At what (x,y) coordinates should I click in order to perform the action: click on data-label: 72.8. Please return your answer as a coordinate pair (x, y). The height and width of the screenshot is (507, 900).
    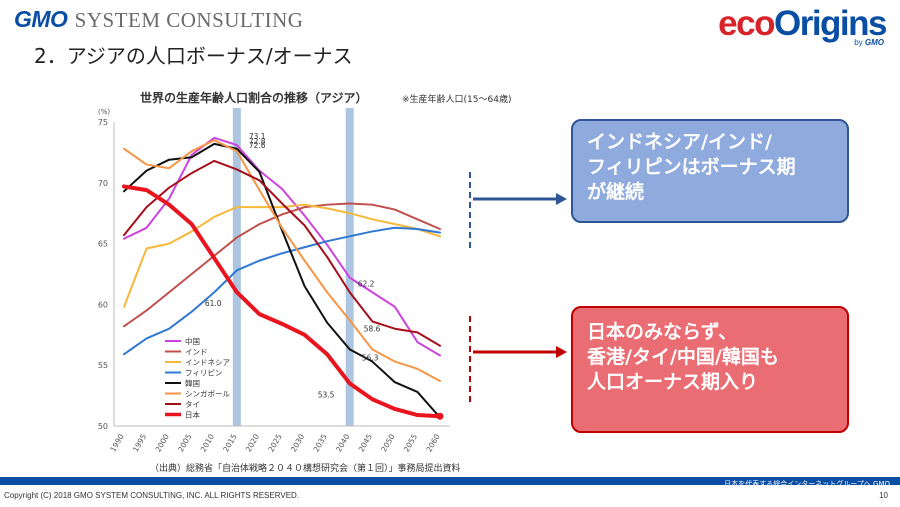
    Looking at the image, I should click on (257, 141).